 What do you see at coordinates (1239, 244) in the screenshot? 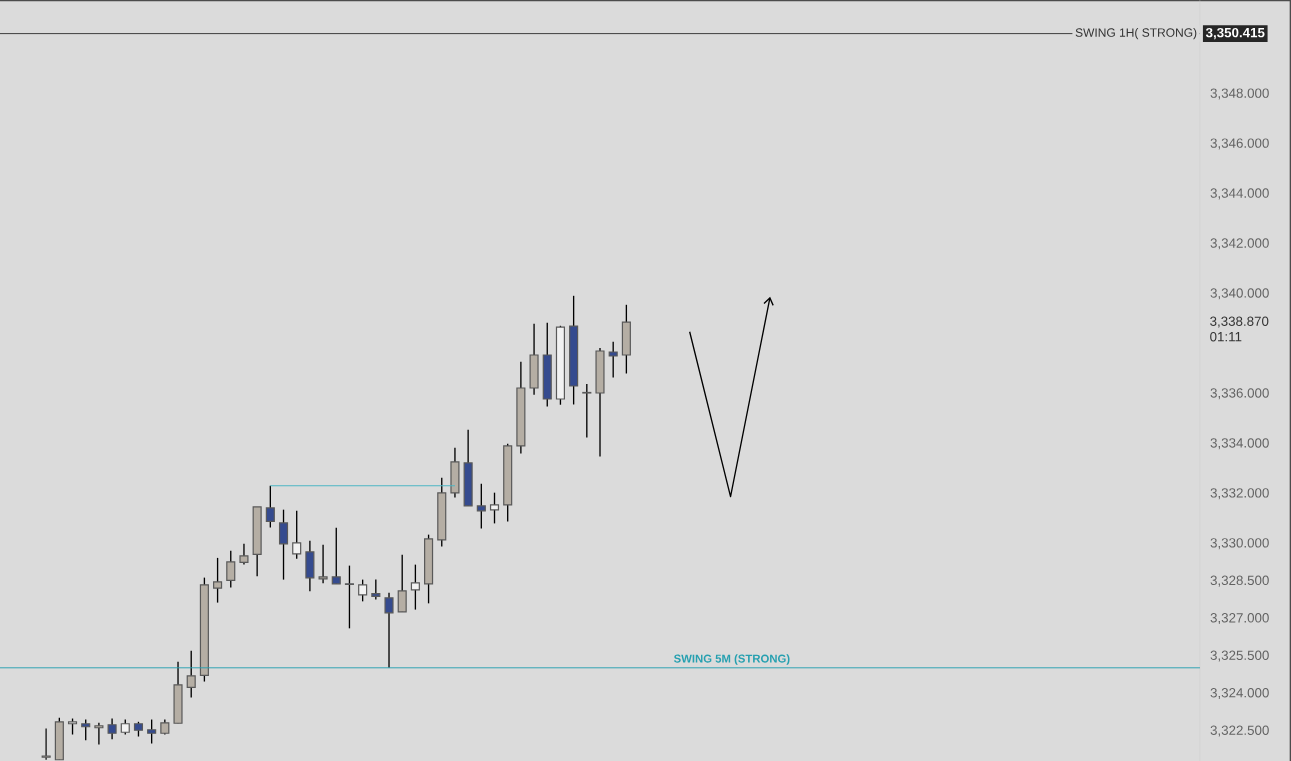
I see `y-tick-label: 3,342.000` at bounding box center [1239, 244].